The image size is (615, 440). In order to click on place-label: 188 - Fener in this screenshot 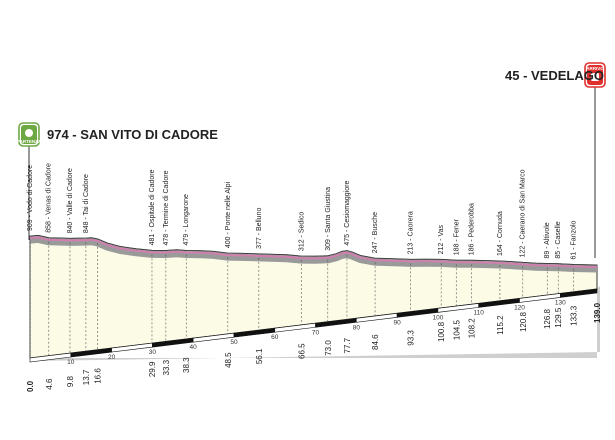, I will do `click(456, 236)`.